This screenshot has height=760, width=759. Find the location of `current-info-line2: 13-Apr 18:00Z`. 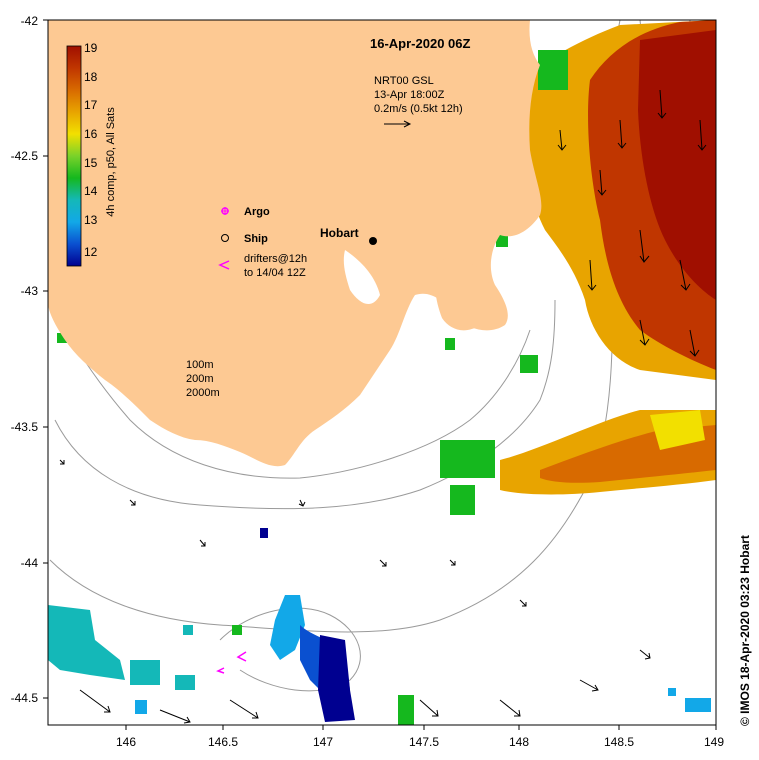

current-info-line2: 13-Apr 18:00Z is located at coordinates (409, 95).